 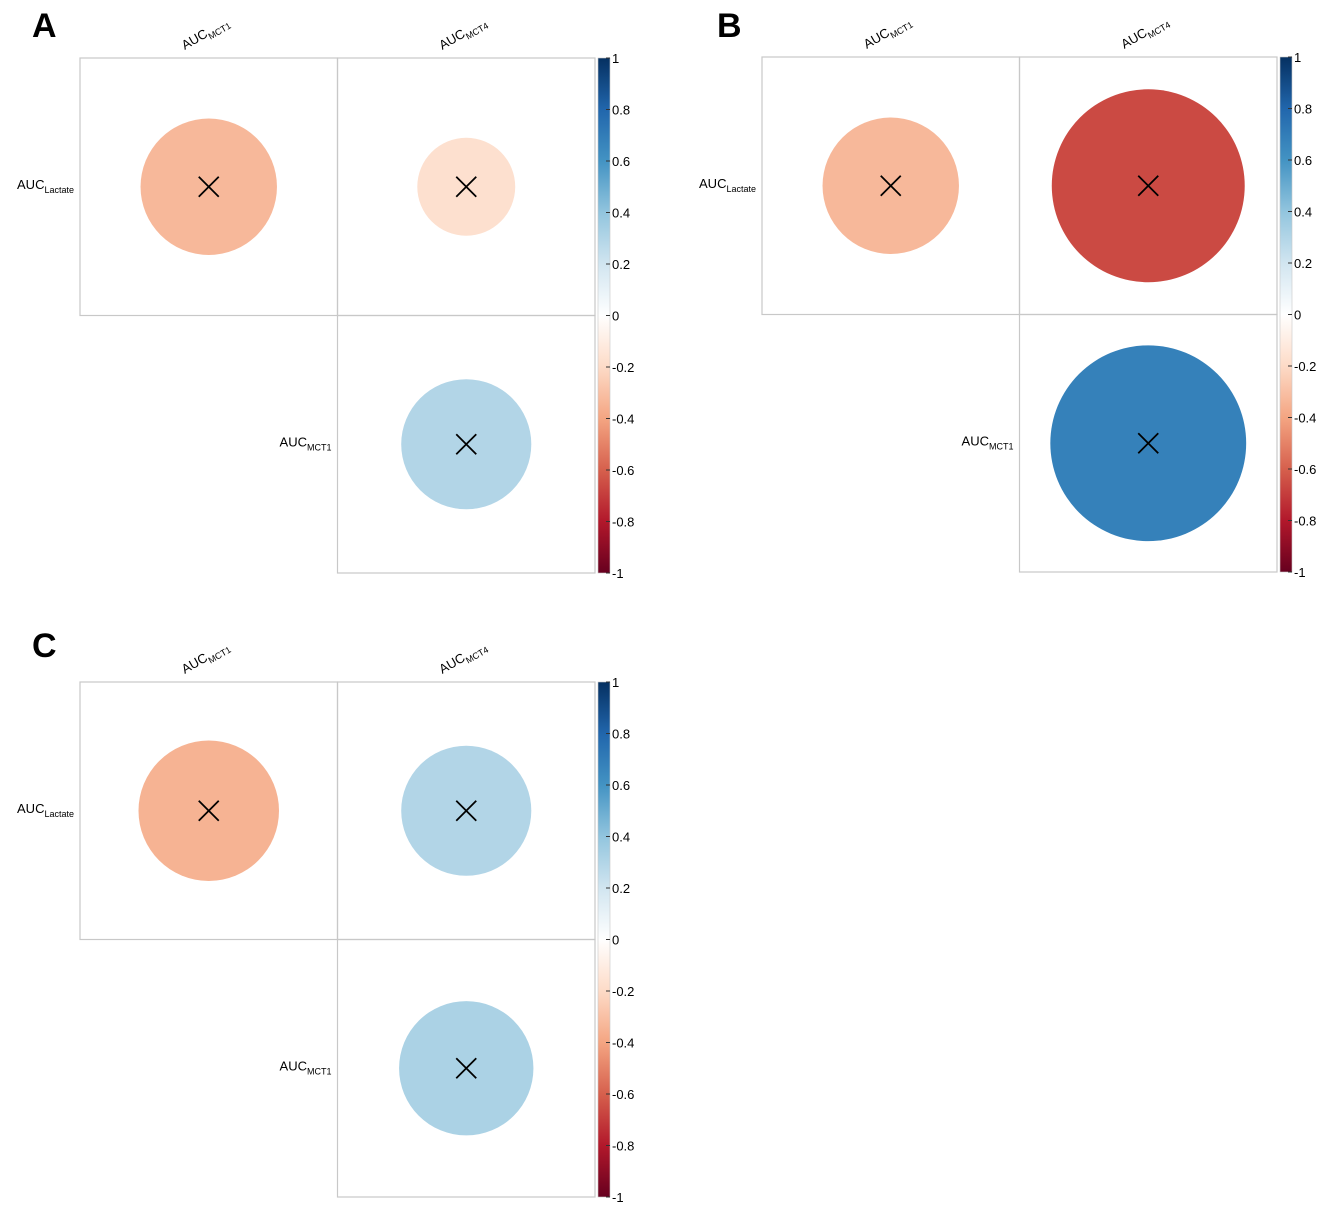 What do you see at coordinates (44, 26) in the screenshot?
I see `panel-label: A` at bounding box center [44, 26].